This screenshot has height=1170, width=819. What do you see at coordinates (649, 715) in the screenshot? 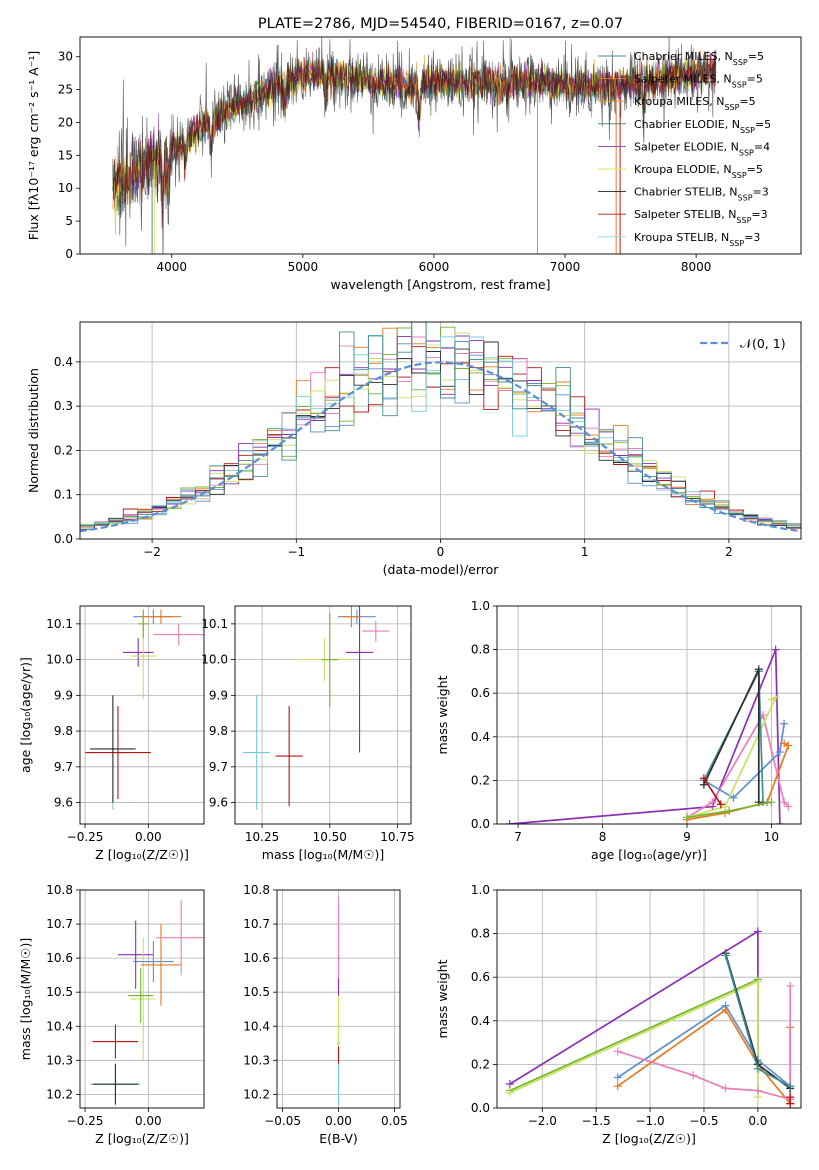
I see `weight_vs_age-grid` at bounding box center [649, 715].